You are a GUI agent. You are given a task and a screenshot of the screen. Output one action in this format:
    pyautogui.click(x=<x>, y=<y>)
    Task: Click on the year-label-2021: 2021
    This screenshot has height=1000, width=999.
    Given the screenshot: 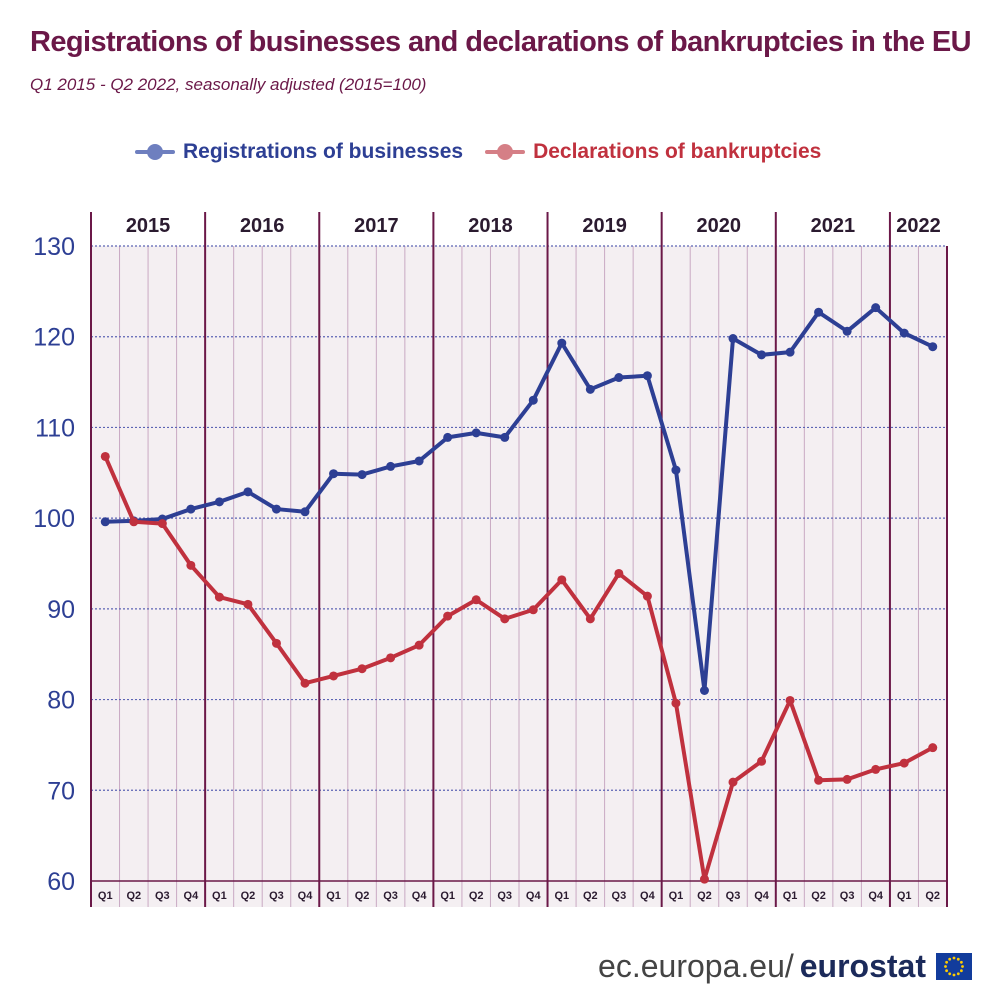 What is the action you would take?
    pyautogui.click(x=833, y=226)
    